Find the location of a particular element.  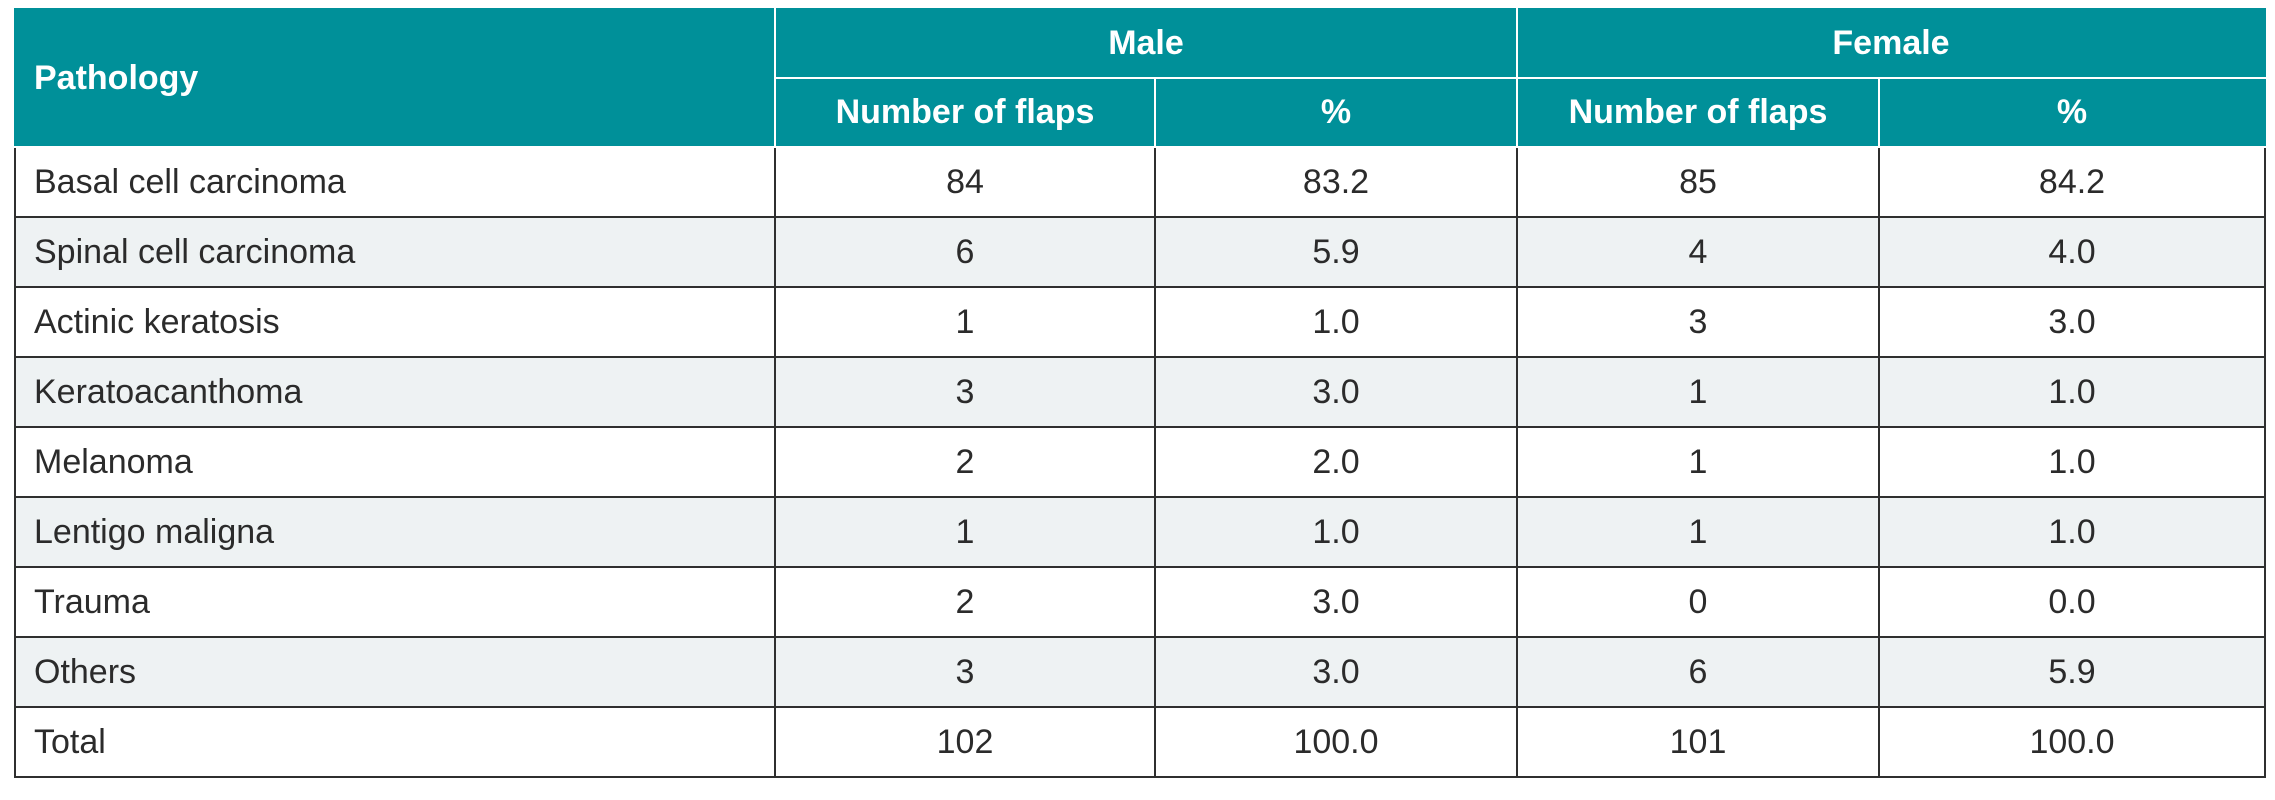

cell-female-number: 4 is located at coordinates (1698, 252).